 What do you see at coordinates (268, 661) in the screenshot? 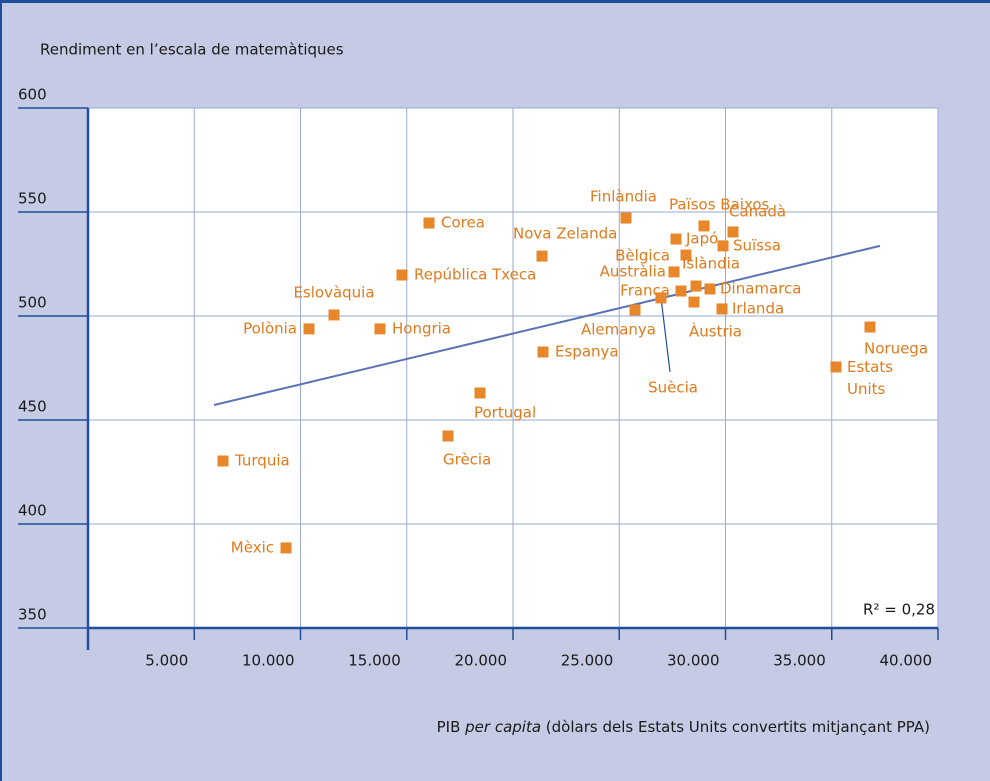
I see `x-tick-label: 10.000` at bounding box center [268, 661].